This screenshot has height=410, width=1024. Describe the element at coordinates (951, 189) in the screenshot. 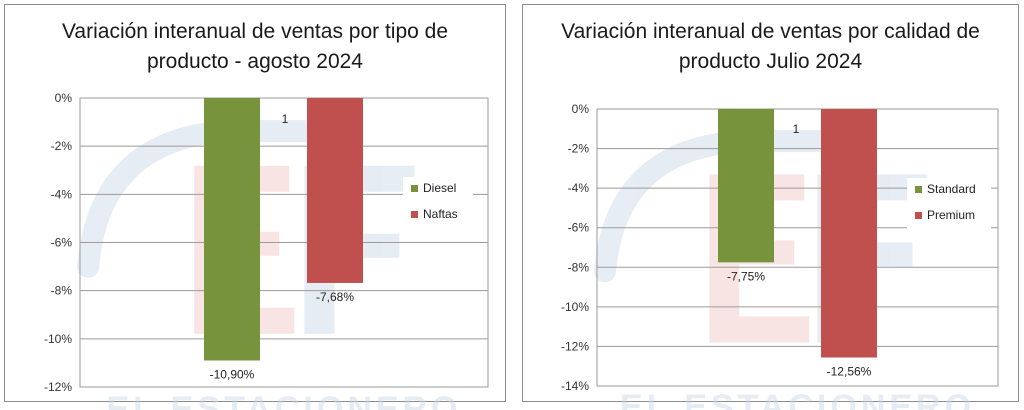

I see `legend-label-standard: Standard` at that location.